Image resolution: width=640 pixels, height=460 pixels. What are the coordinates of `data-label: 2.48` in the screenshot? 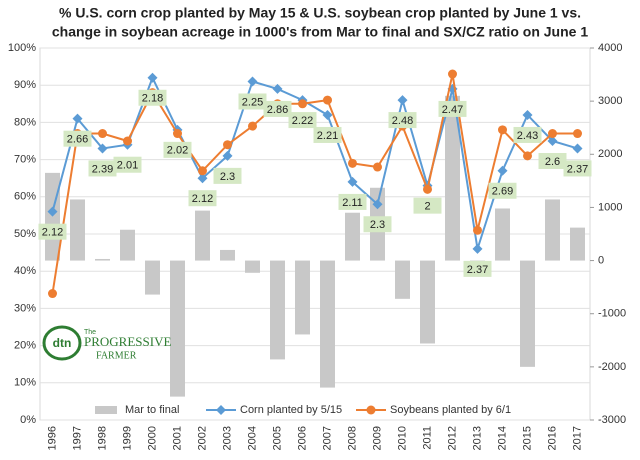 It's located at (402, 120).